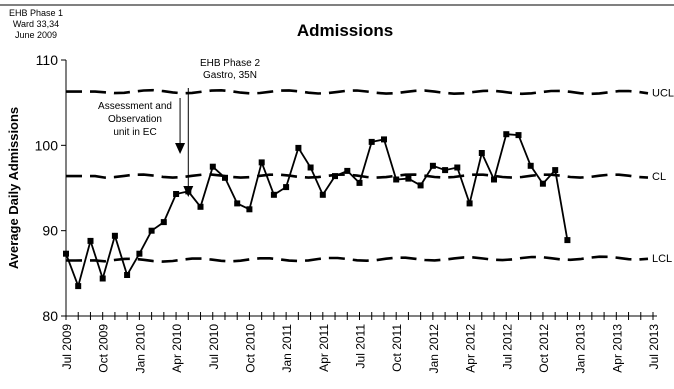  I want to click on annotation-phase2-text: EHB Phase 2, so click(230, 63).